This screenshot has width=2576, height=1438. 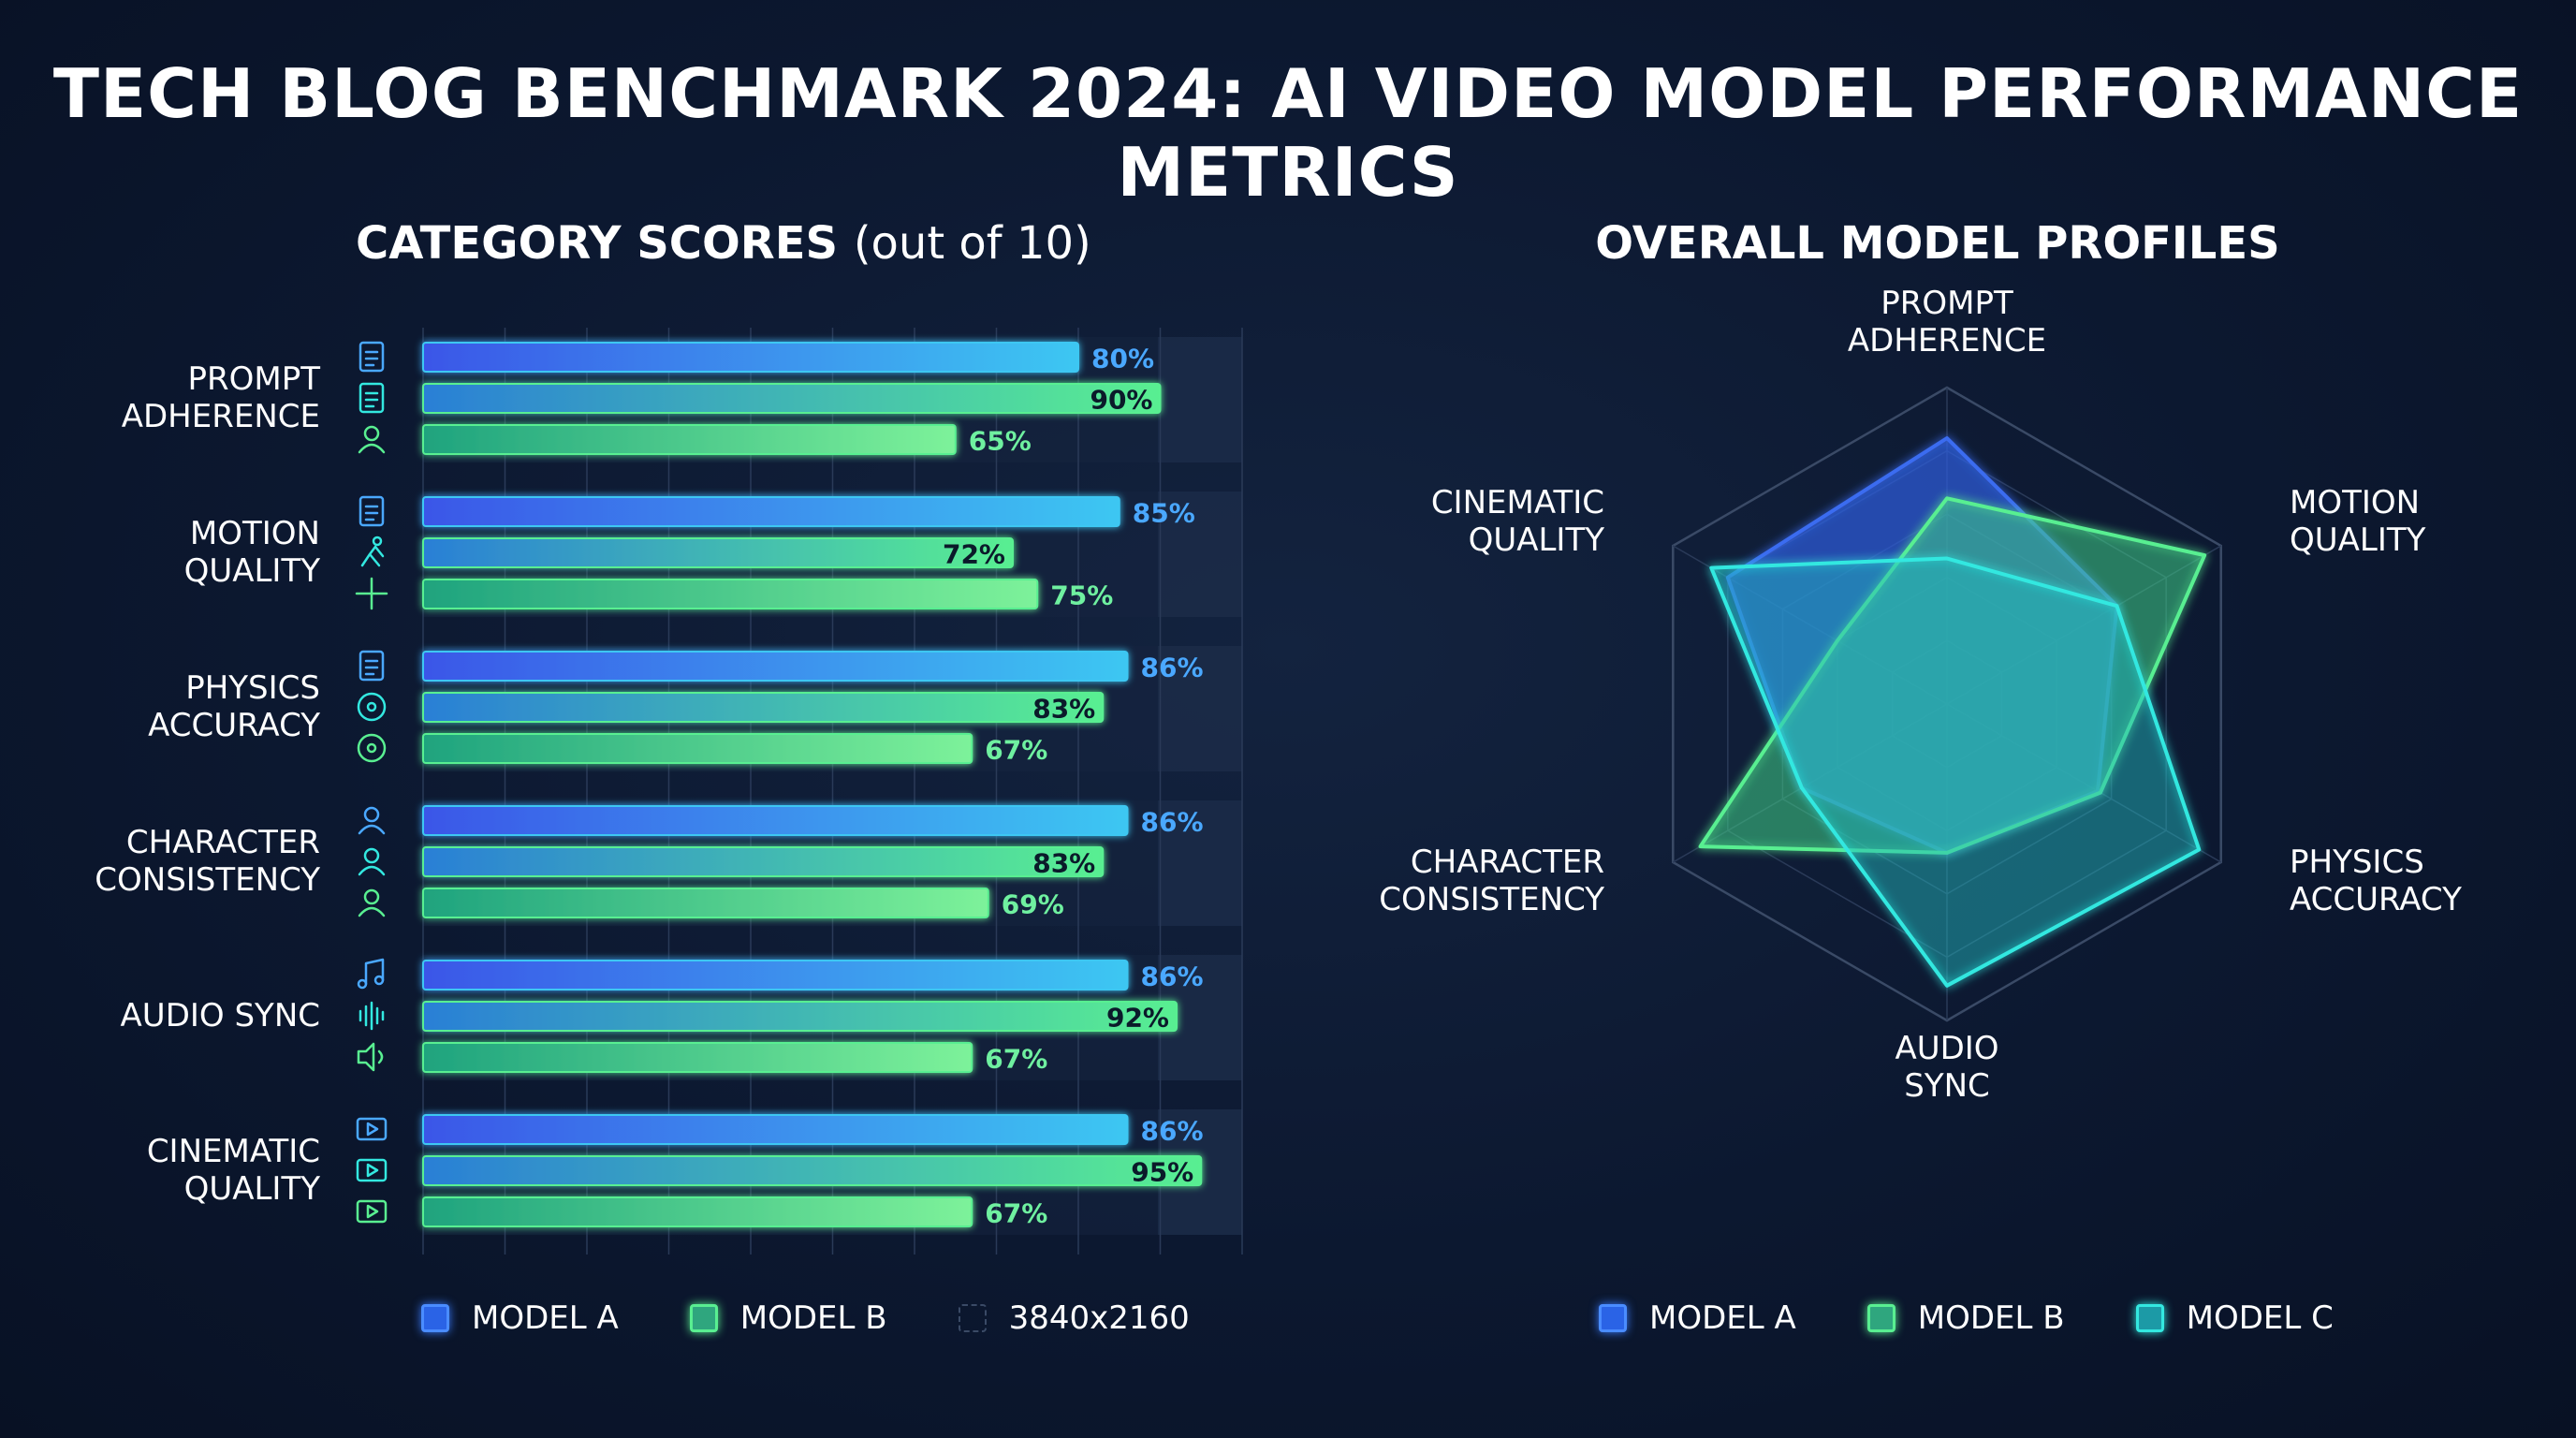 I want to click on radar-chart, so click(x=1947, y=704).